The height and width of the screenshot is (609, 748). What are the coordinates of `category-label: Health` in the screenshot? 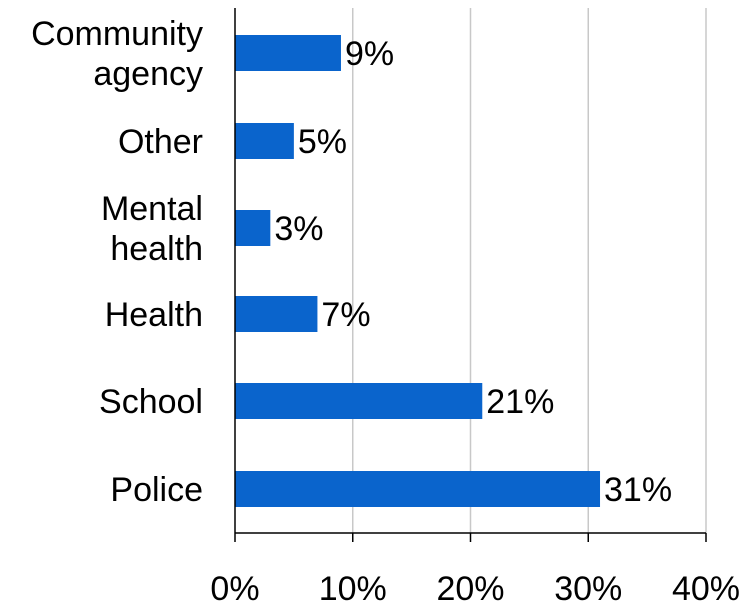 It's located at (154, 315).